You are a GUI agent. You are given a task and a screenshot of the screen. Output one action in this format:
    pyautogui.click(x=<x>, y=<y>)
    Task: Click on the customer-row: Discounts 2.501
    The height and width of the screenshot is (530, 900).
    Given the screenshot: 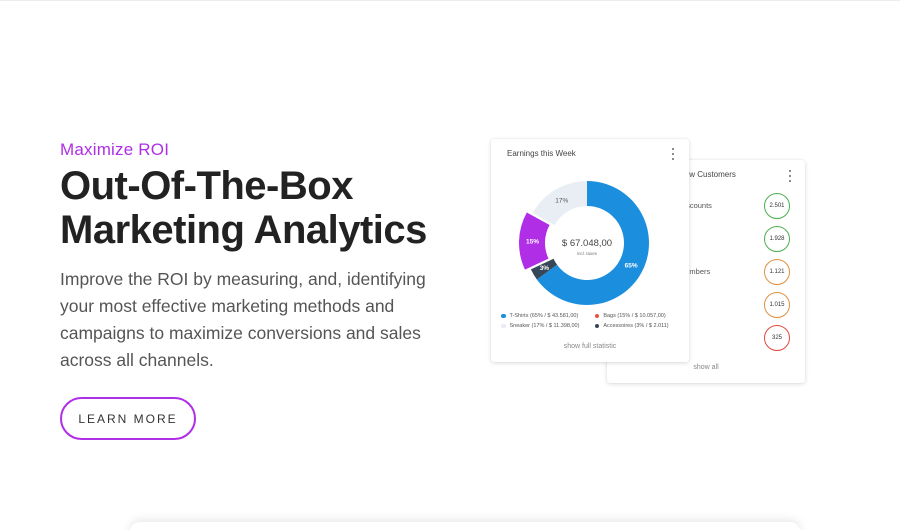 What is the action you would take?
    pyautogui.click(x=706, y=206)
    